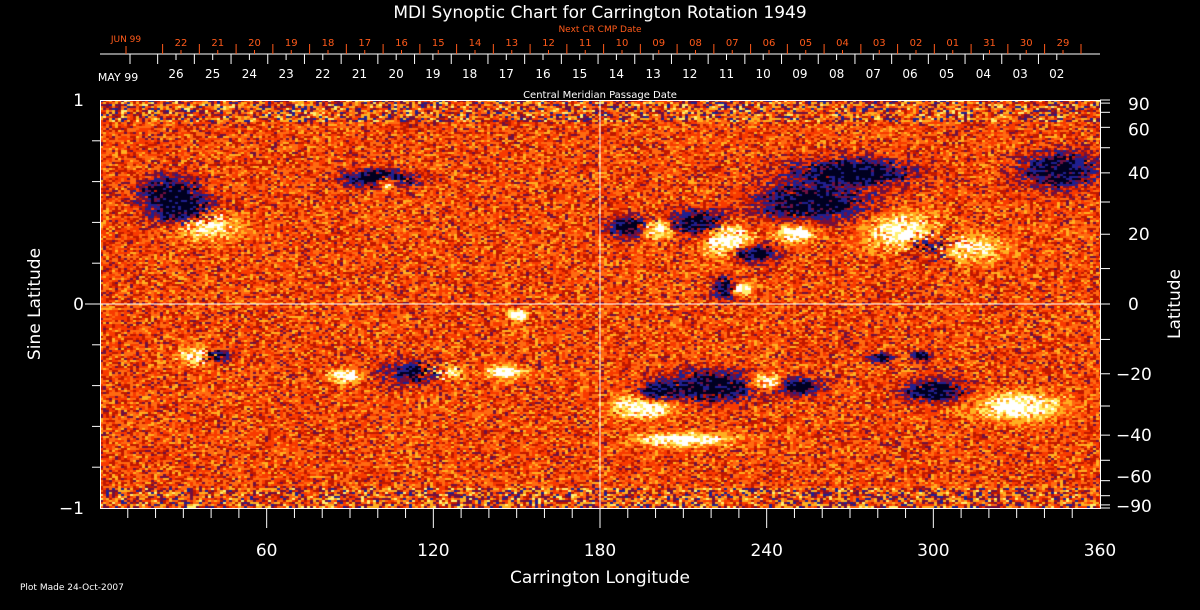  I want to click on cmp-date-label: 05, so click(946, 74).